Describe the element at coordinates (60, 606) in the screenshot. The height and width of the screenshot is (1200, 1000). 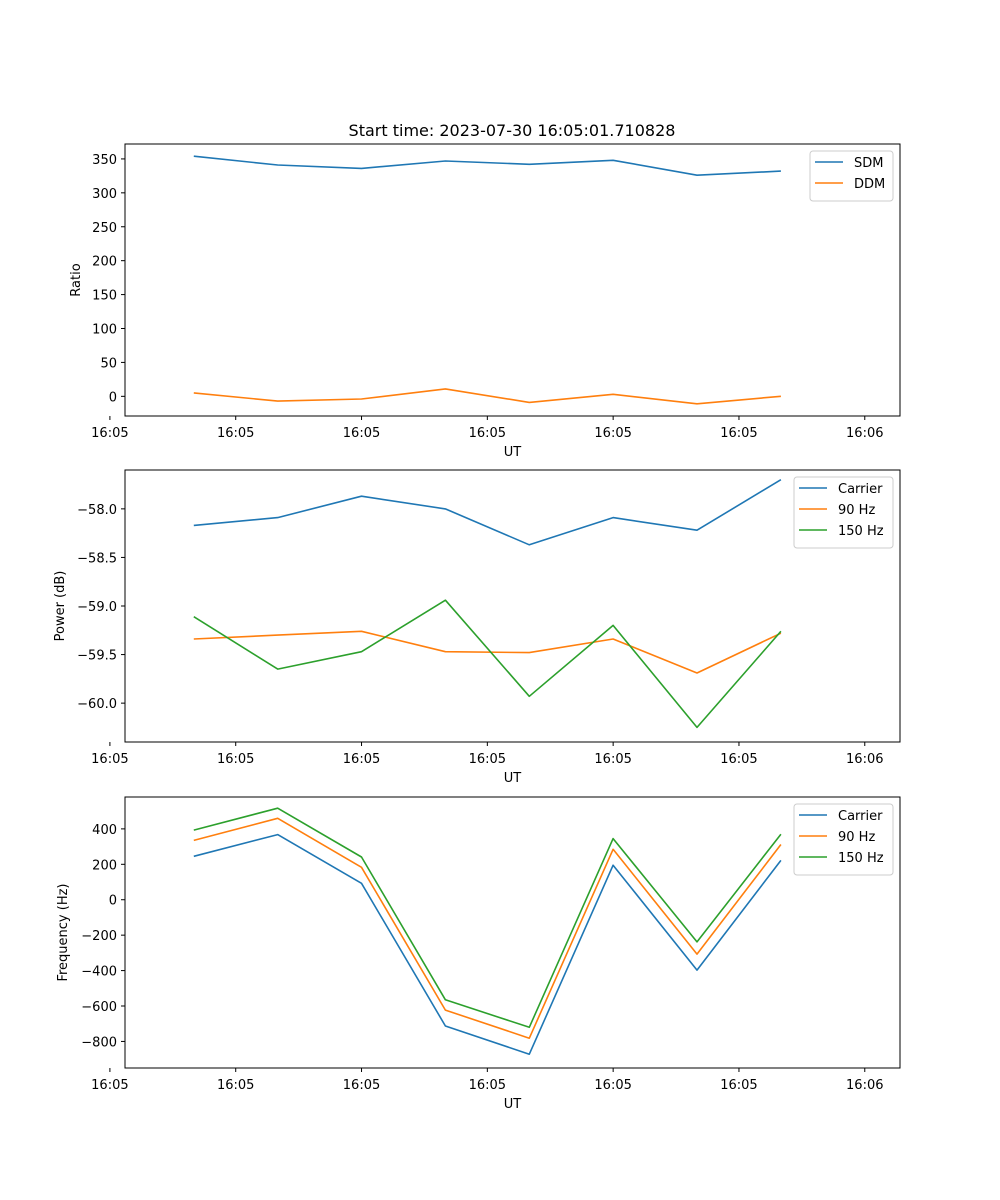
I see `y-axis-label: Power (dB)` at that location.